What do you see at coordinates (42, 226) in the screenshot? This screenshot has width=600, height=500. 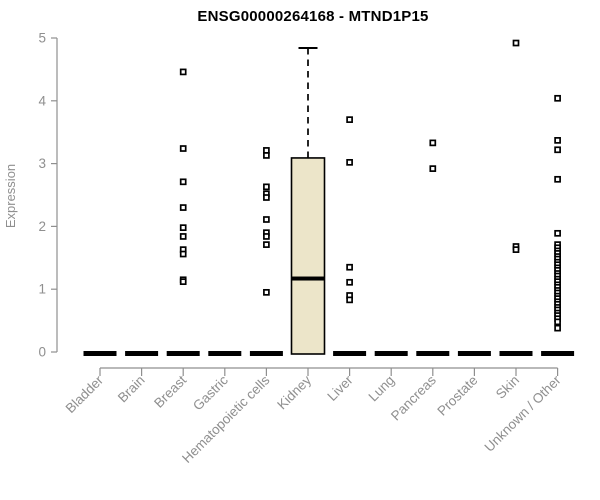 I see `y-tick-label: 2` at bounding box center [42, 226].